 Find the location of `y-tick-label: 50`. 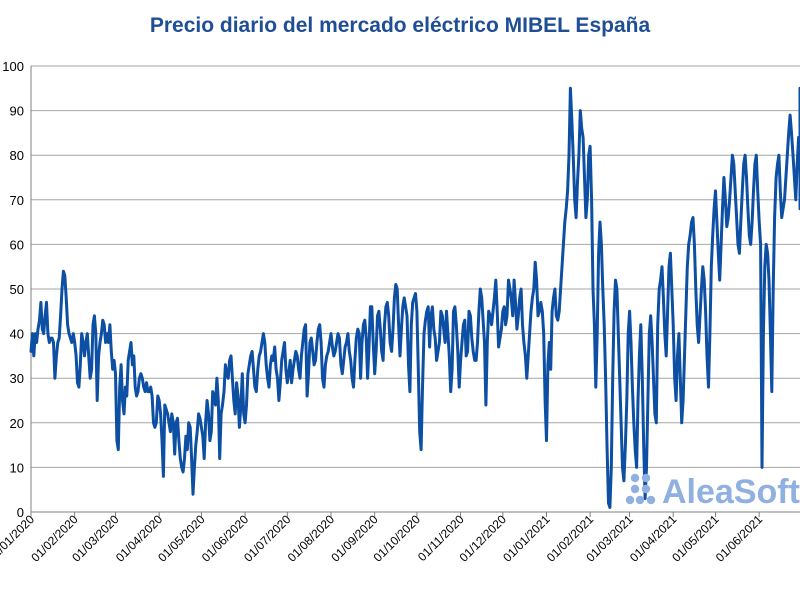

y-tick-label: 50 is located at coordinates (17, 289).